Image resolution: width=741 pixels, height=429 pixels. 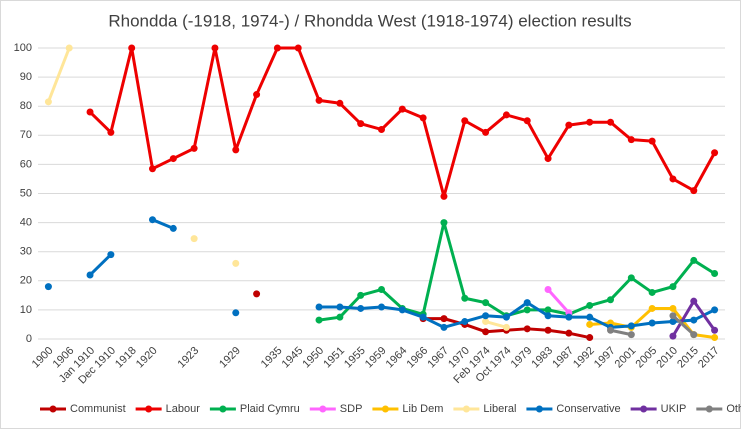 I want to click on legend-label: Communist, so click(x=98, y=409).